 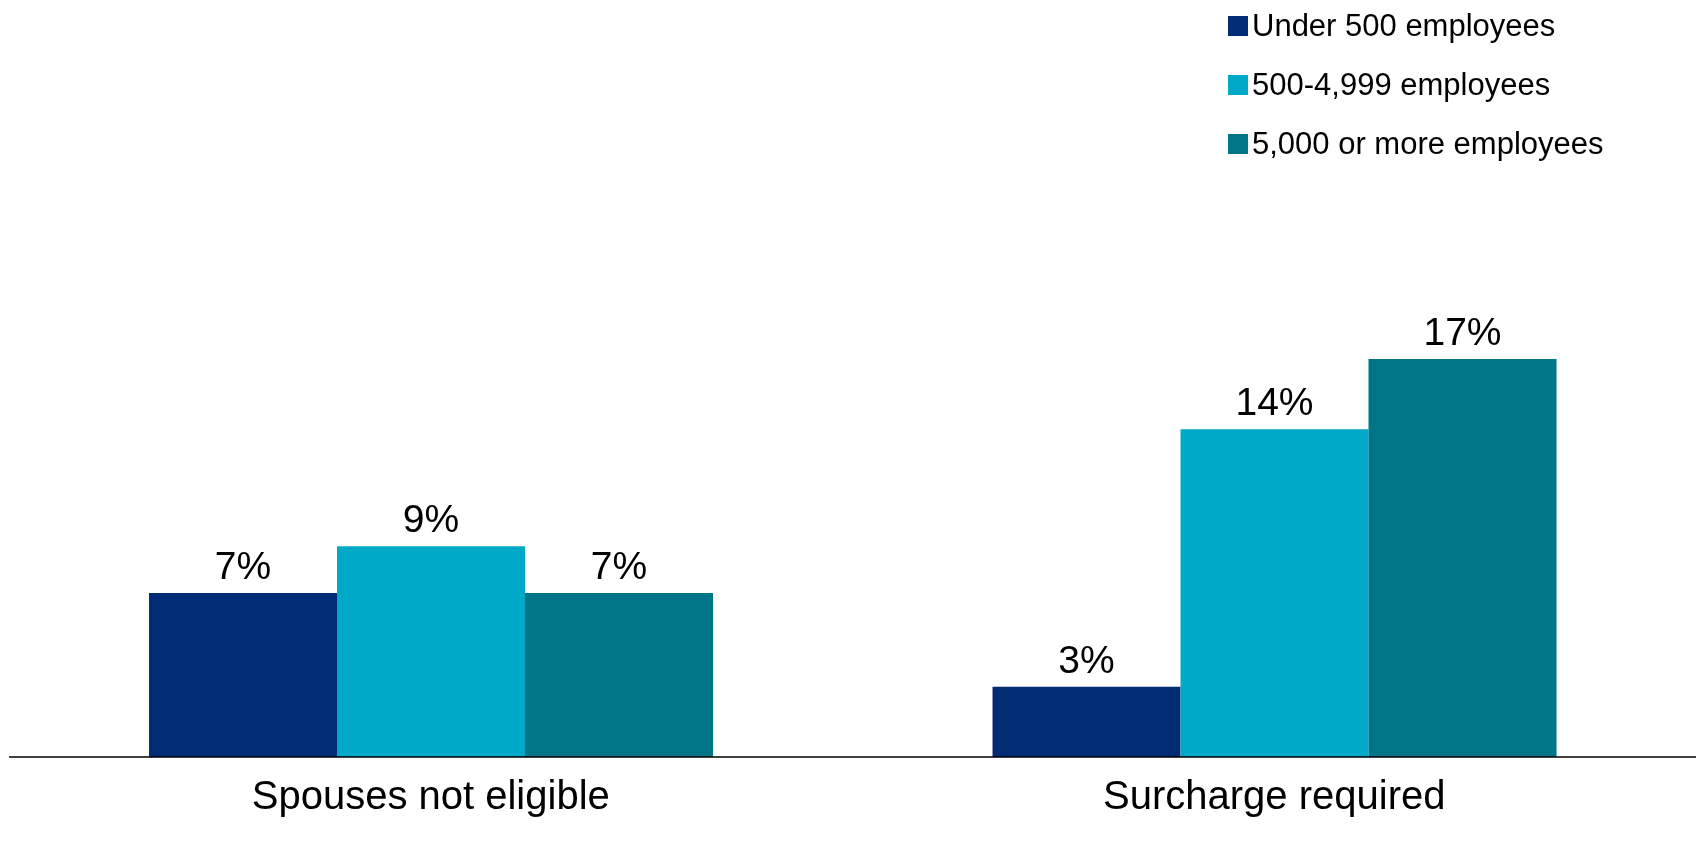 I want to click on legend-label: 500-4,999 employees, so click(x=1401, y=84).